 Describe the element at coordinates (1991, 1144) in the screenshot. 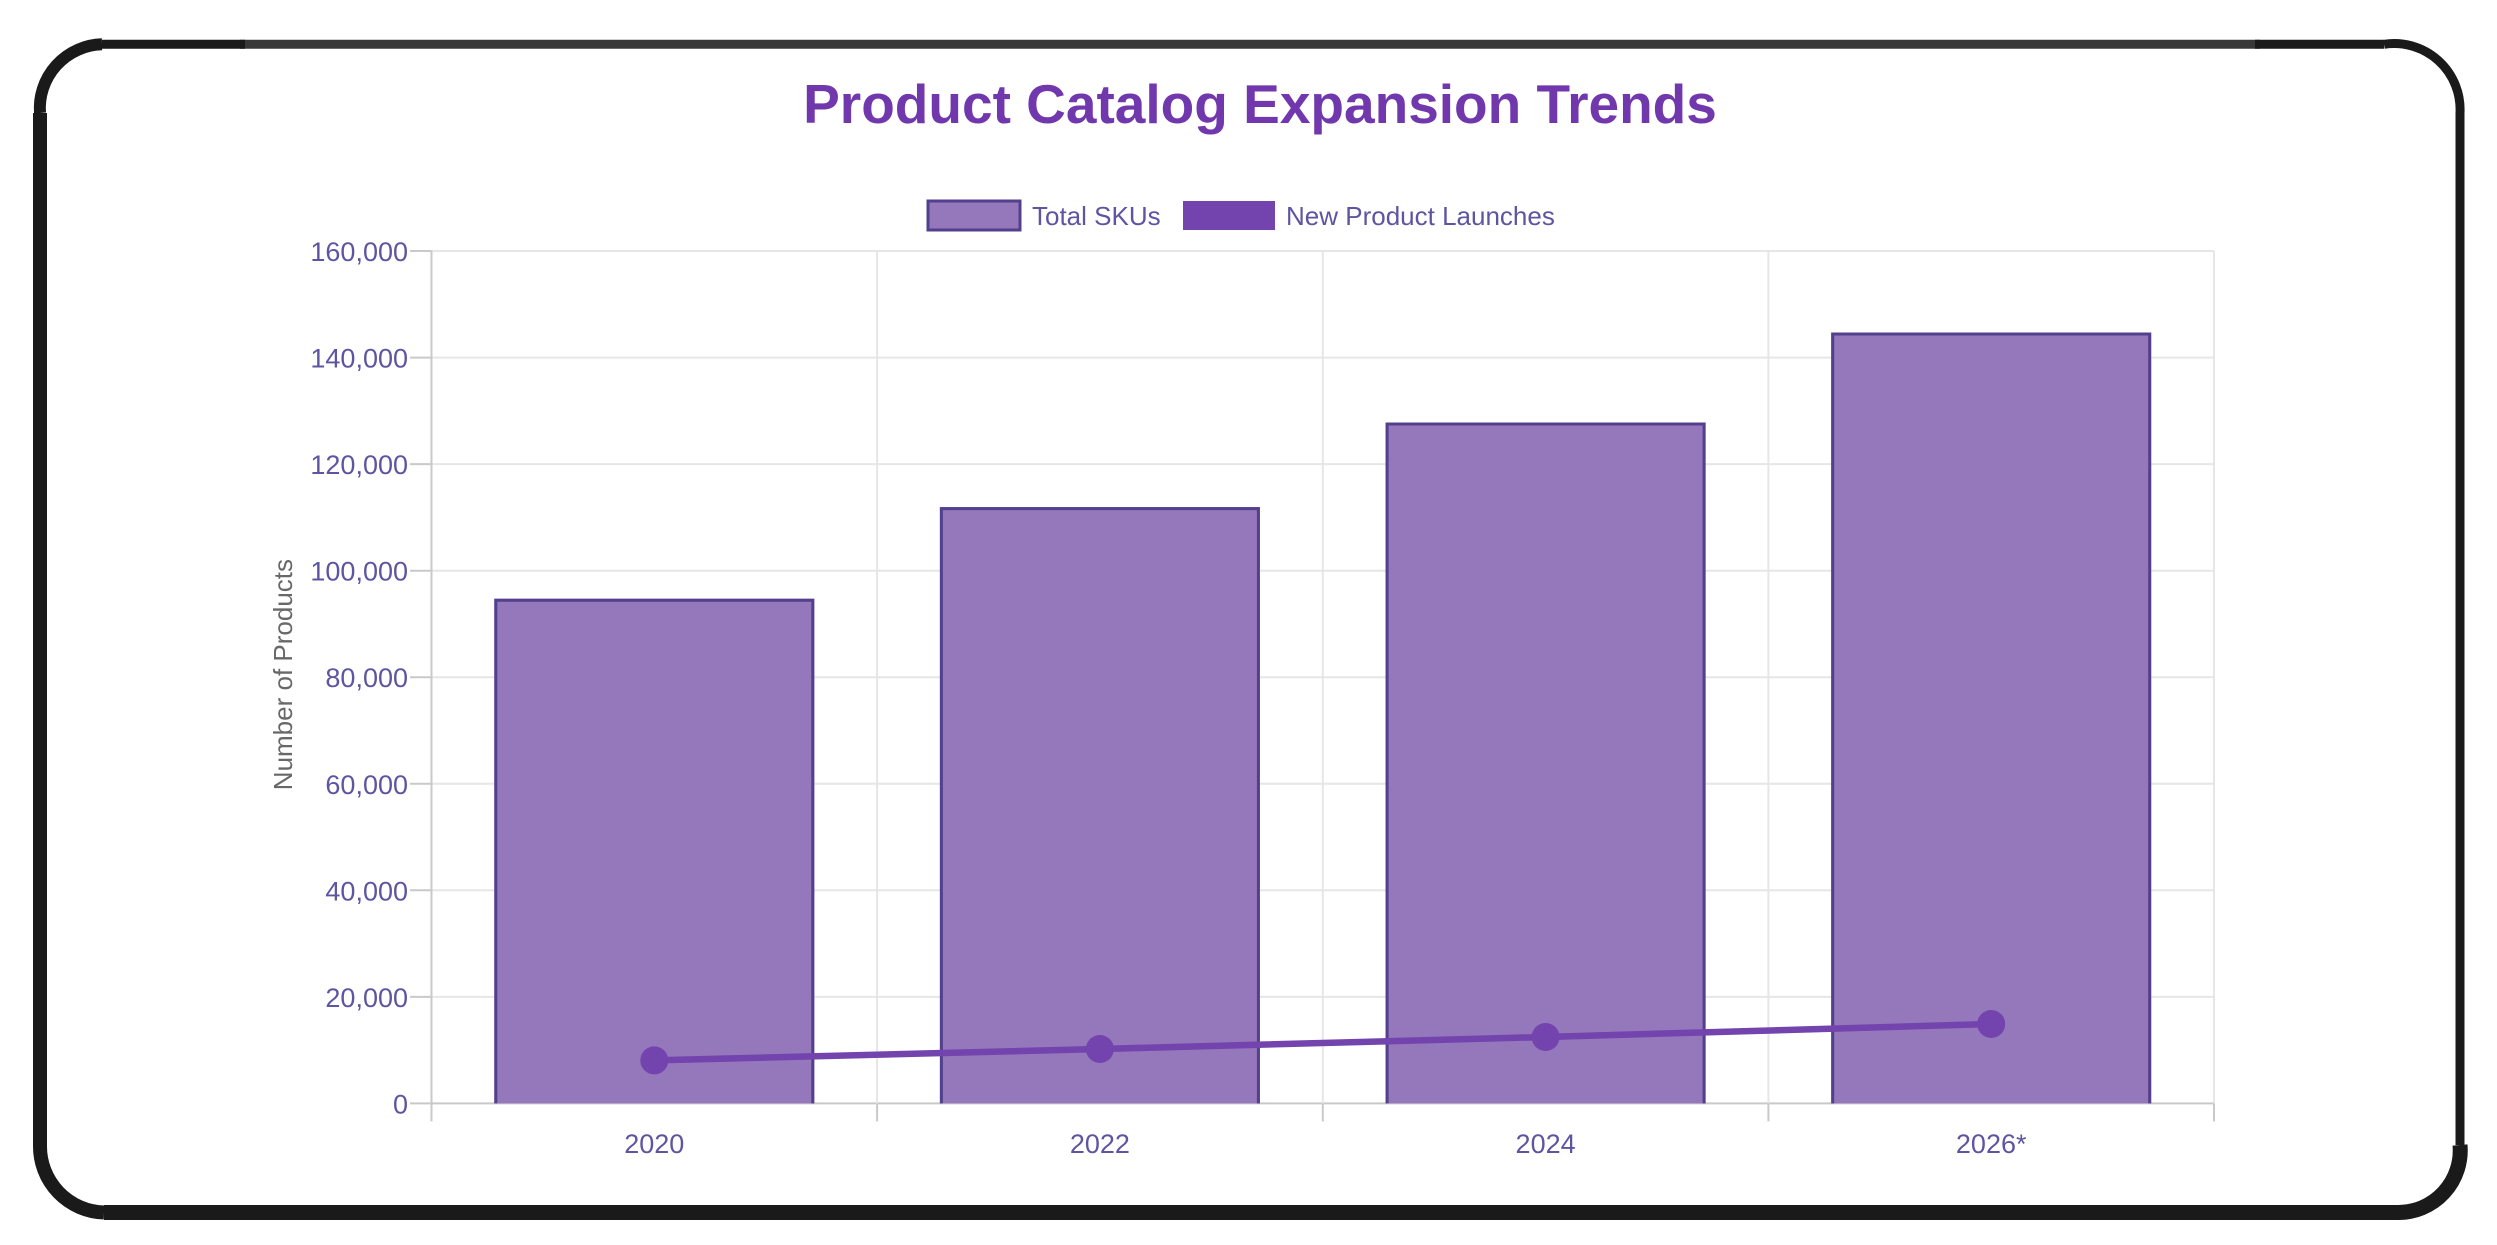

I see `svg-text: 2026*` at that location.